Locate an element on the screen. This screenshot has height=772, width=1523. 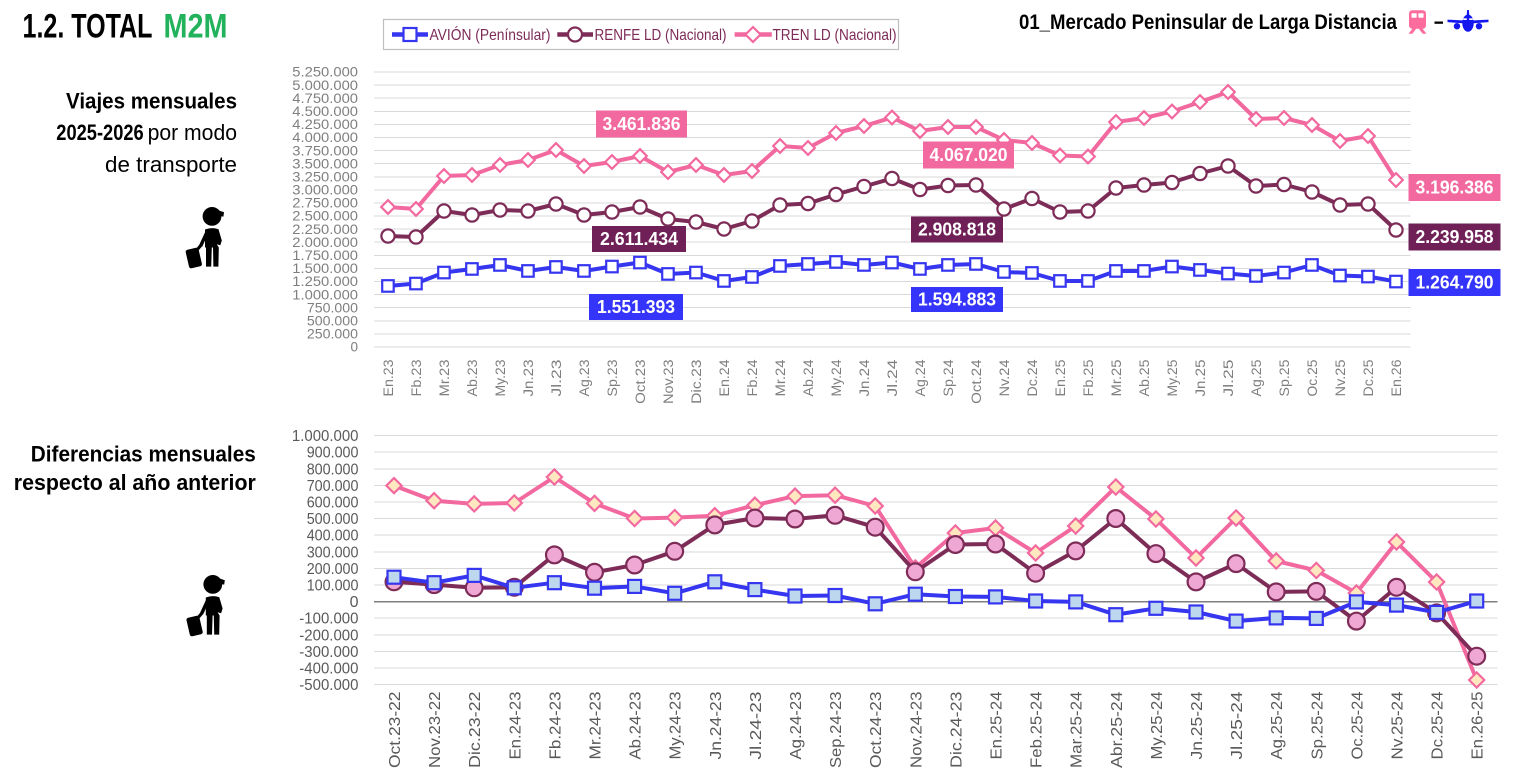
svg-text: Jn.25-24 is located at coordinates (1197, 725).